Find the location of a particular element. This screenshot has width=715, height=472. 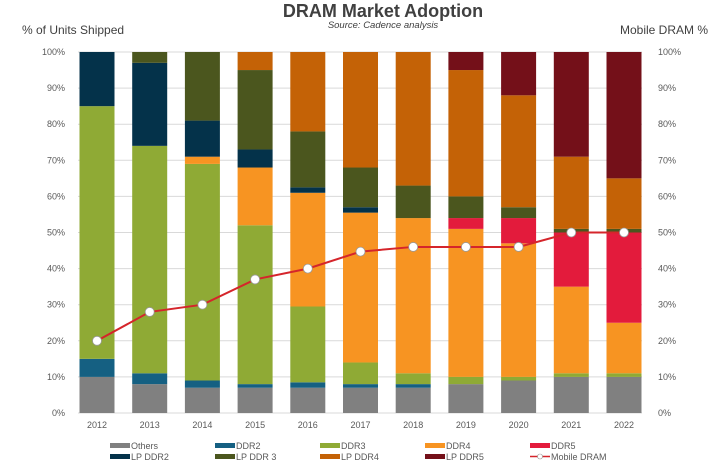

legend-label: Others is located at coordinates (145, 446).